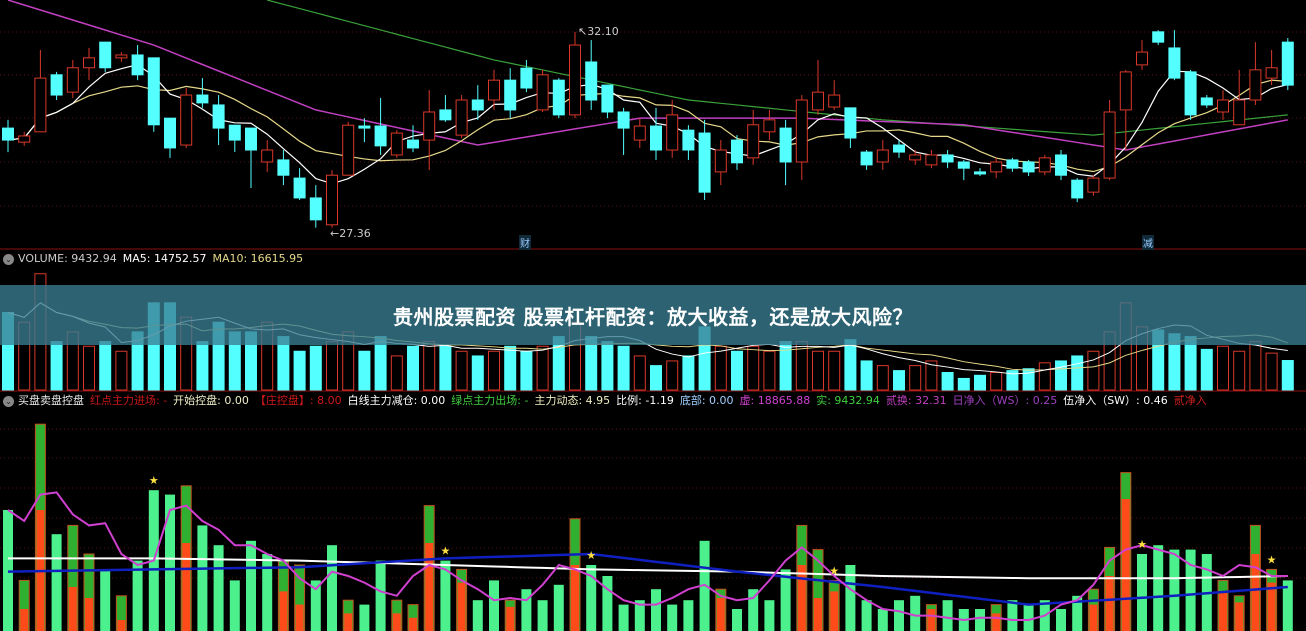  What do you see at coordinates (164, 258) in the screenshot?
I see `volume-ma5: MA5: 14752.57` at bounding box center [164, 258].